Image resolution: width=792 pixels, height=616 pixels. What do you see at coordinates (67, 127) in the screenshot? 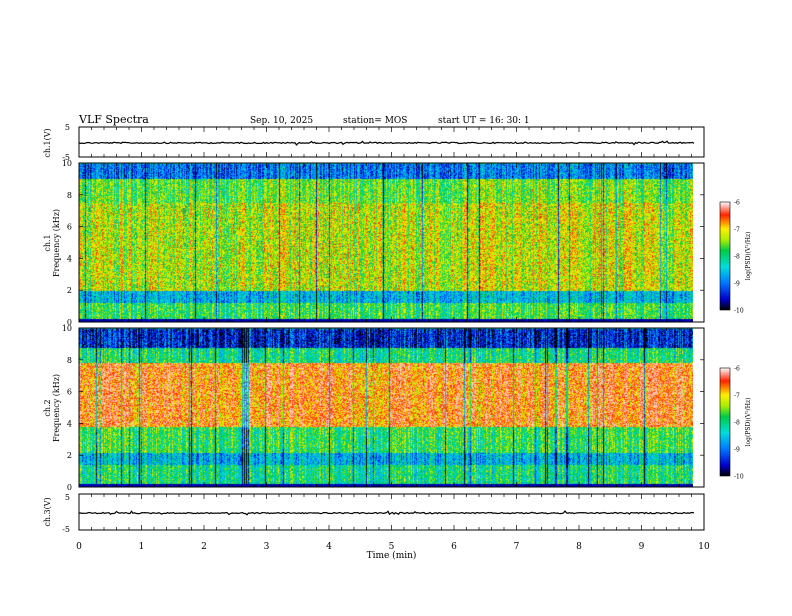
I see `ch1-ytick-top: 5` at bounding box center [67, 127].